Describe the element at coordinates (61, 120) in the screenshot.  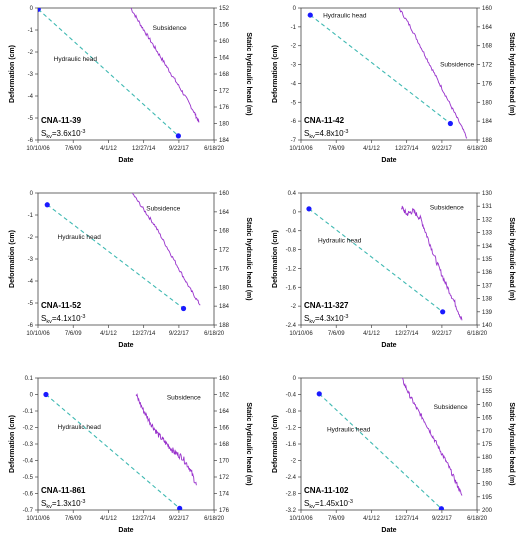
I see `well-id-label: CNA-11-39` at that location.